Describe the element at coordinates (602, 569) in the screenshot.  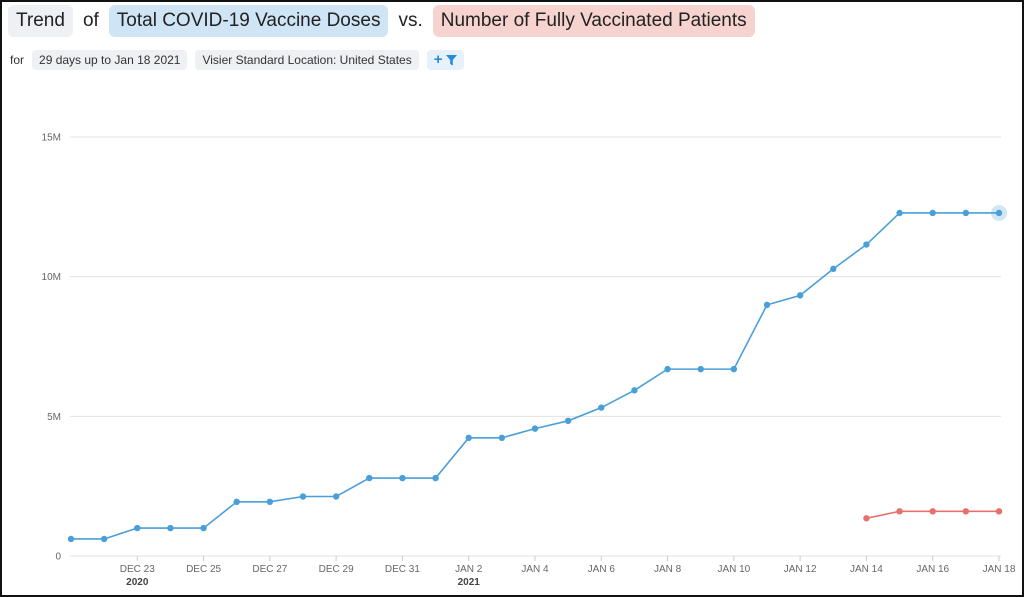
I see `x-tick-label: JAN 6` at that location.